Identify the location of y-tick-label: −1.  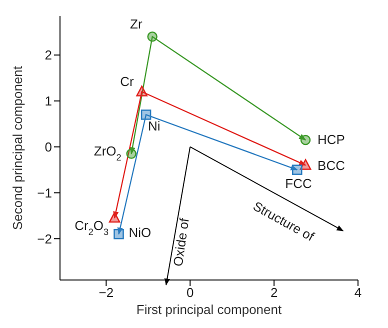
(44, 192).